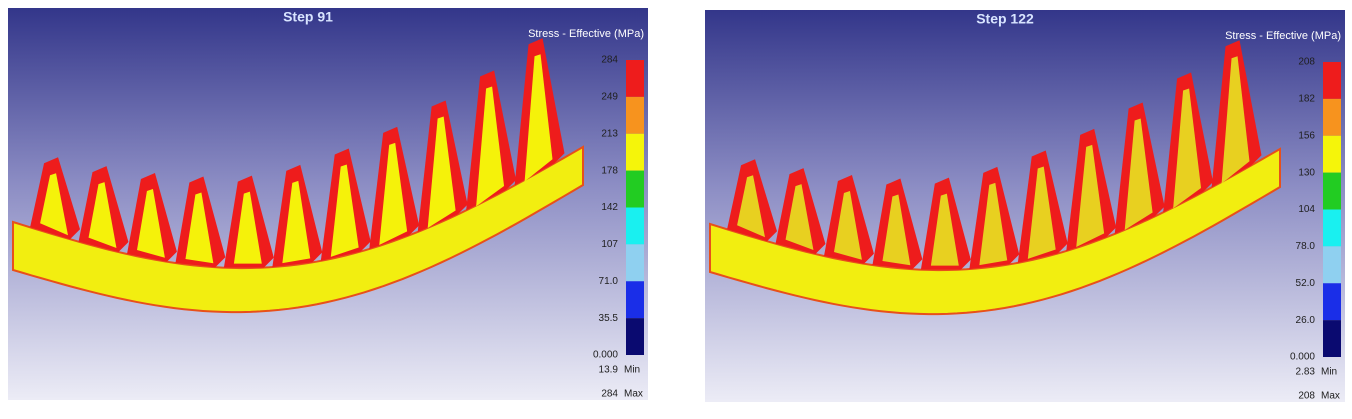  I want to click on max-value: 284, so click(609, 394).